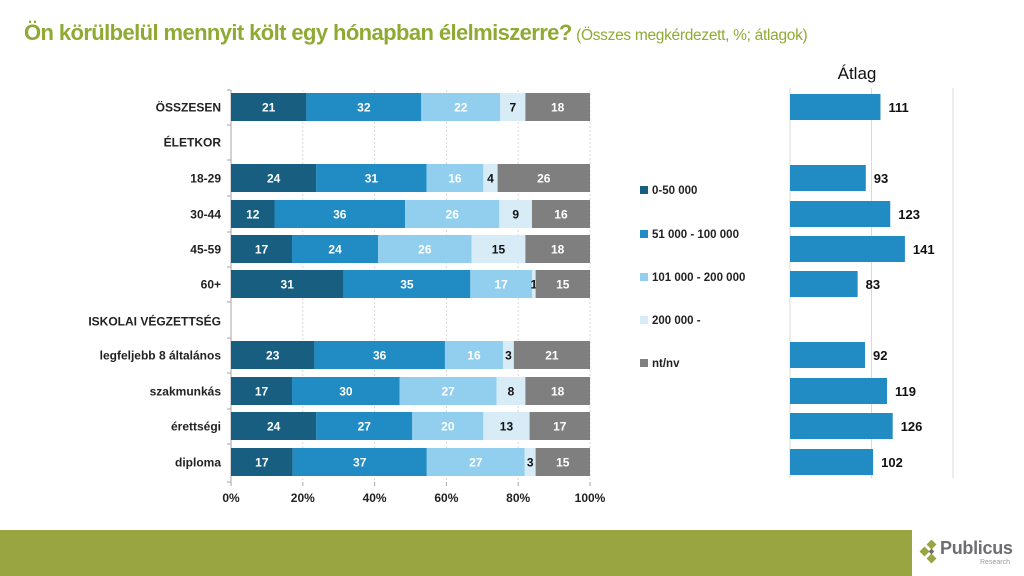 The image size is (1024, 576). What do you see at coordinates (273, 356) in the screenshot?
I see `data-label: 23` at bounding box center [273, 356].